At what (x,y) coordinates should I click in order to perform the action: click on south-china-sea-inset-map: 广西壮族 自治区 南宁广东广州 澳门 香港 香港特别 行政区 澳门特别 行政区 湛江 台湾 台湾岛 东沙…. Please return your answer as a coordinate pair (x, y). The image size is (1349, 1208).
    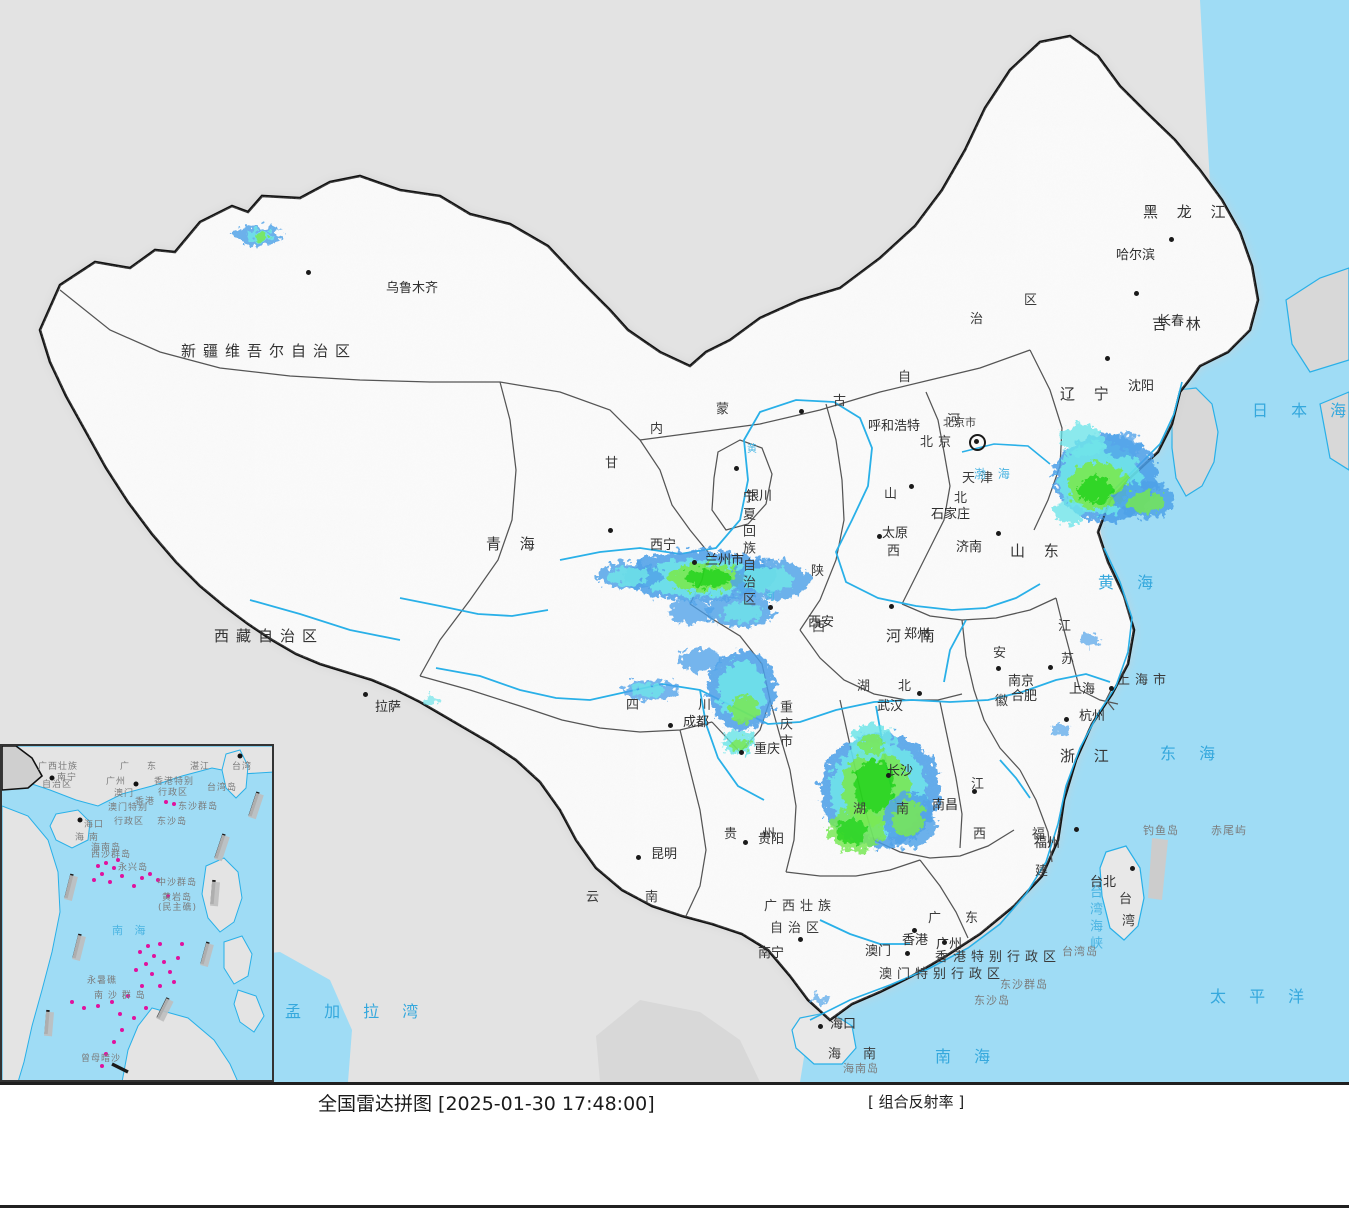
    Looking at the image, I should click on (137, 913).